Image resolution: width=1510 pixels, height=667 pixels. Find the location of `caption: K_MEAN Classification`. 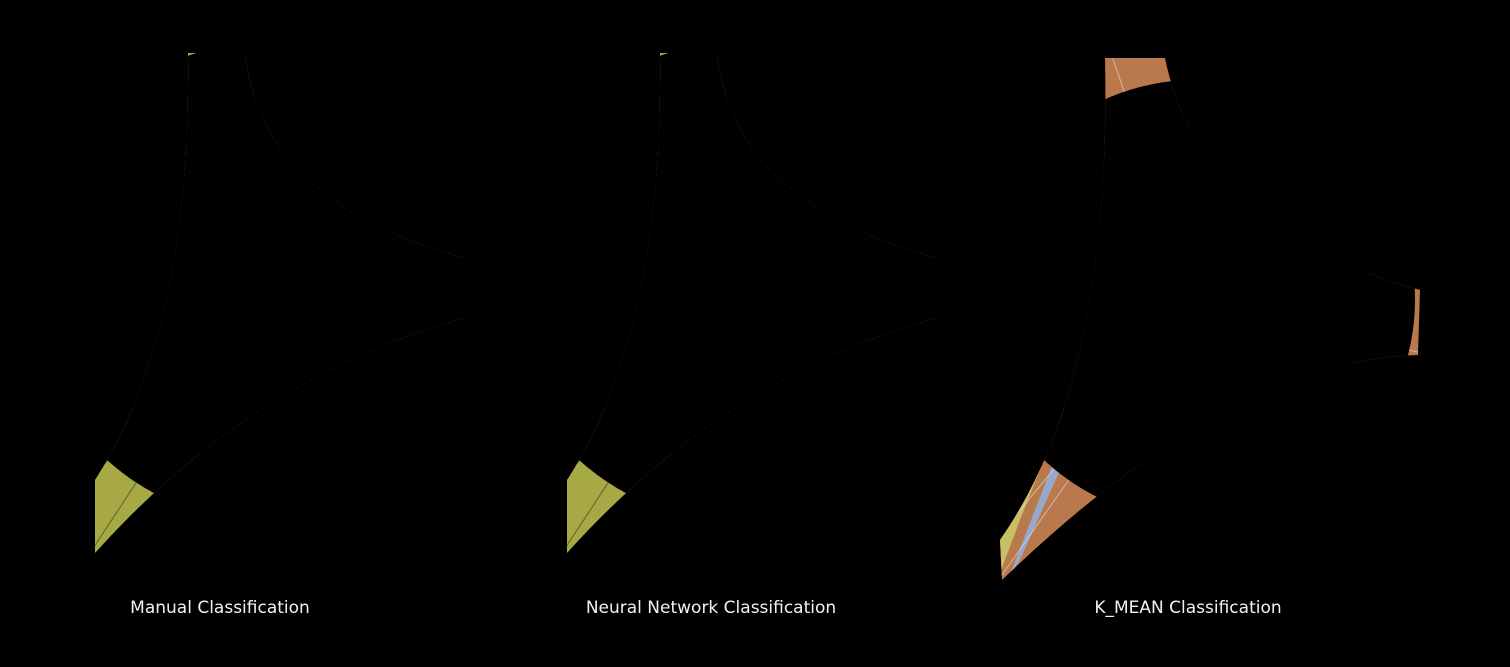

caption: K_MEAN Classification is located at coordinates (1187, 608).